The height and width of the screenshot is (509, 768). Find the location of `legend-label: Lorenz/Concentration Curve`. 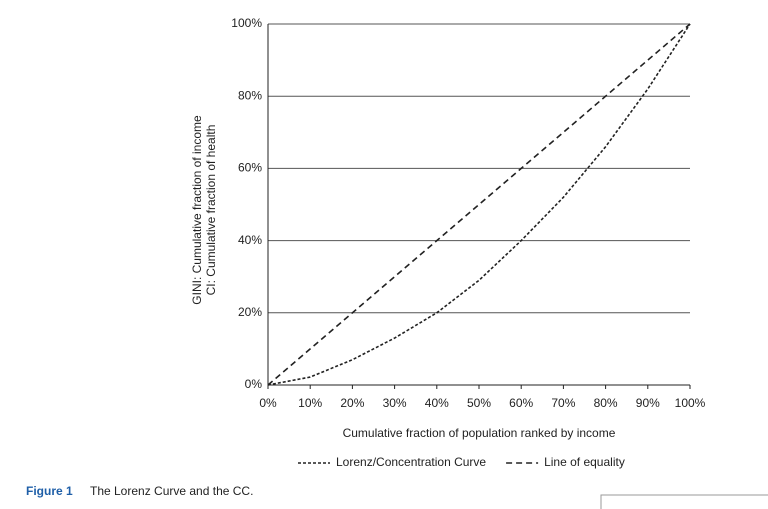

legend-label: Lorenz/Concentration Curve is located at coordinates (411, 462).